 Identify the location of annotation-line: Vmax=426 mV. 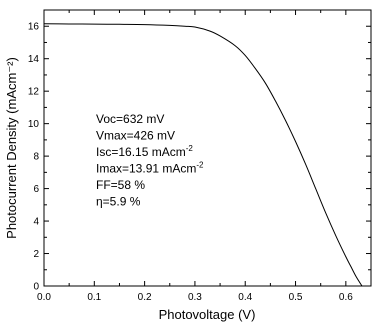
(135, 136).